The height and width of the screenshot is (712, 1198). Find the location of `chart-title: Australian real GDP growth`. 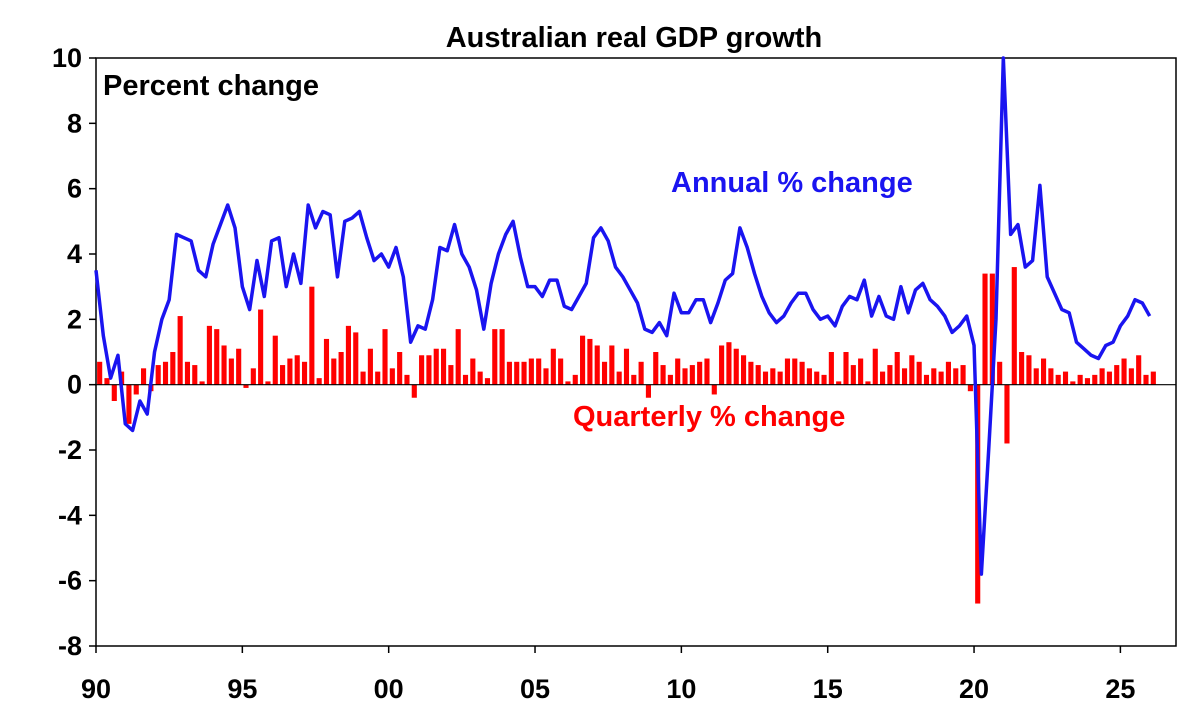

chart-title: Australian real GDP growth is located at coordinates (634, 38).